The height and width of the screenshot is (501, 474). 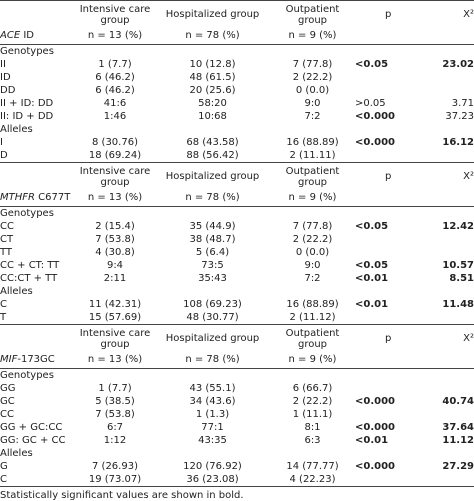 What do you see at coordinates (212, 103) in the screenshot?
I see `cell: 58:20` at bounding box center [212, 103].